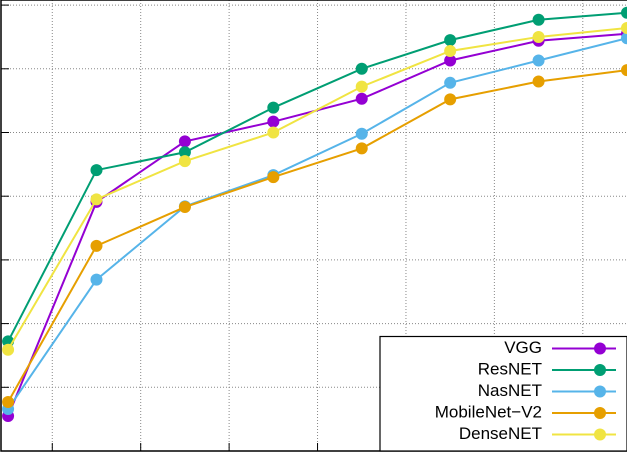  What do you see at coordinates (523, 347) in the screenshot?
I see `legend-label: VGG` at bounding box center [523, 347].